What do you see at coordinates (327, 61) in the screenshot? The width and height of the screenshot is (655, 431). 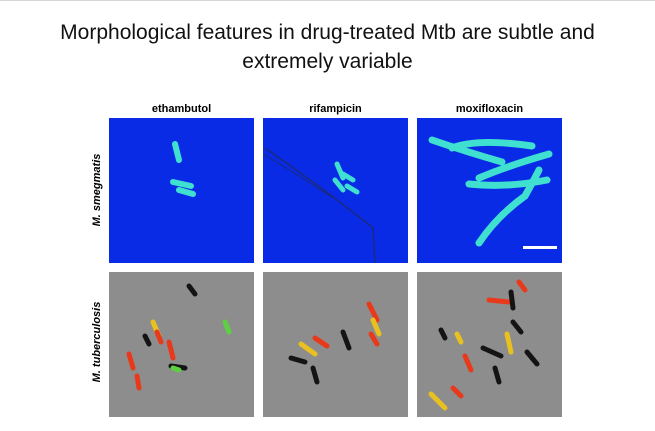 I see `title-line-2: extremely variable` at bounding box center [327, 61].